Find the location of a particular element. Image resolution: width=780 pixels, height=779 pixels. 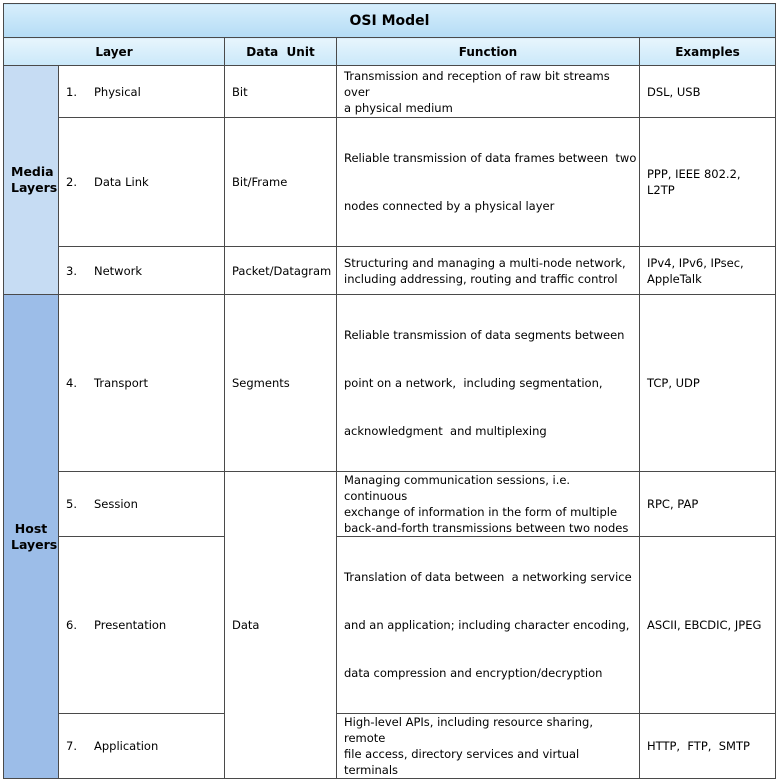

examples-cell: RPC, PAP is located at coordinates (707, 504).